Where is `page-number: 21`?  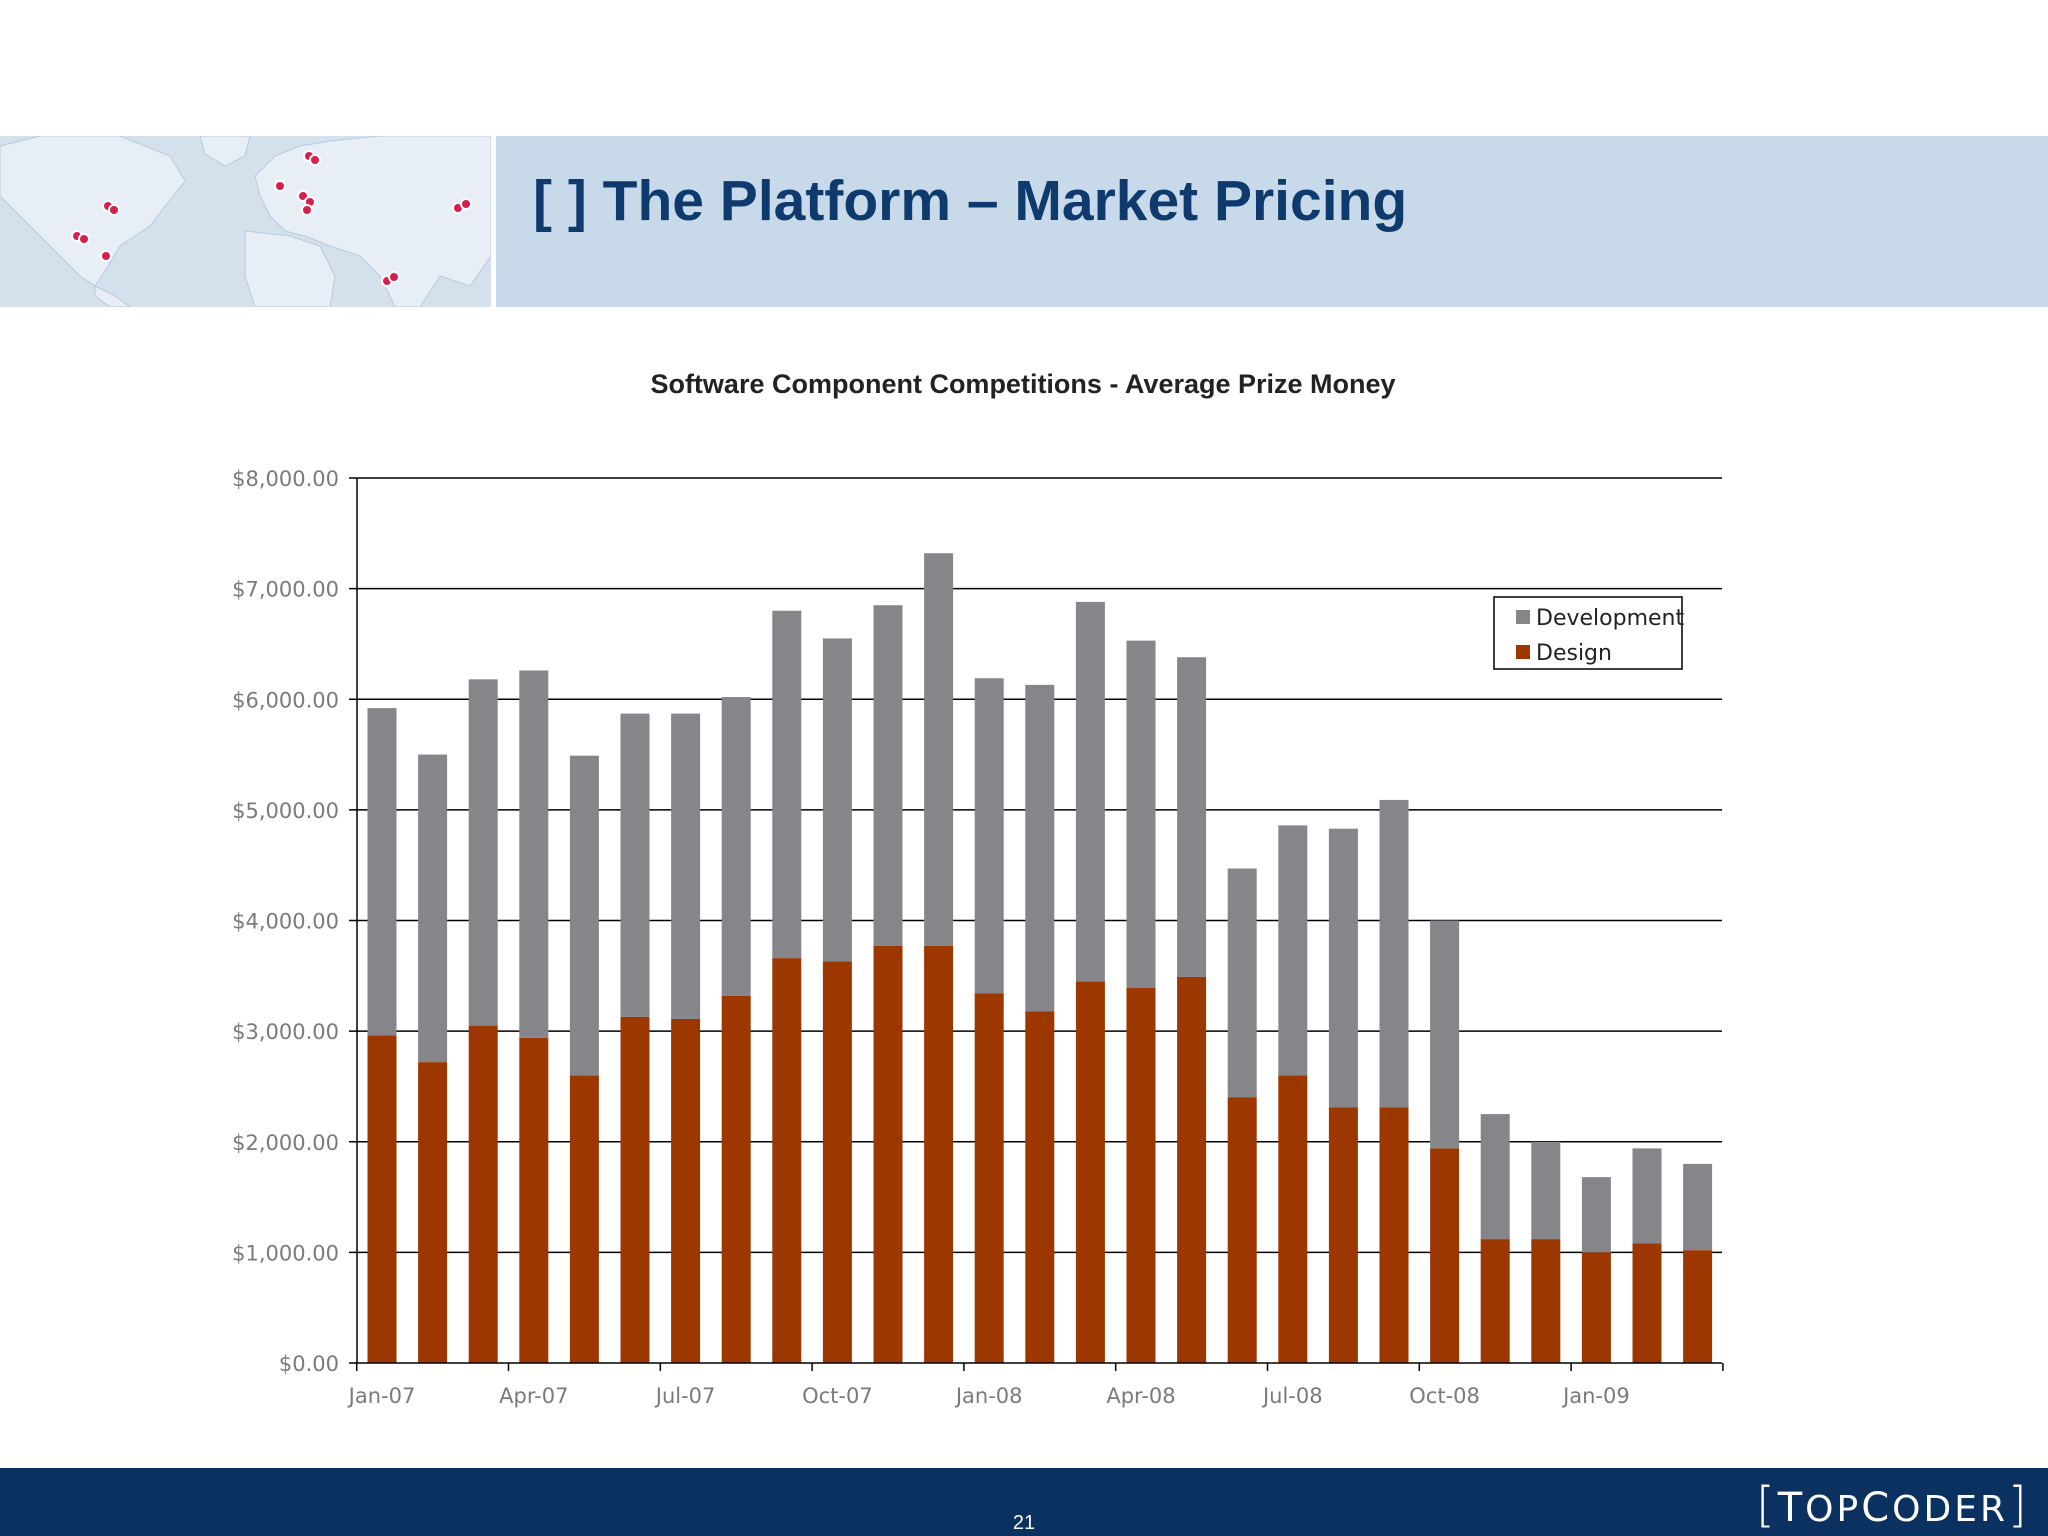
page-number: 21 is located at coordinates (1024, 1523).